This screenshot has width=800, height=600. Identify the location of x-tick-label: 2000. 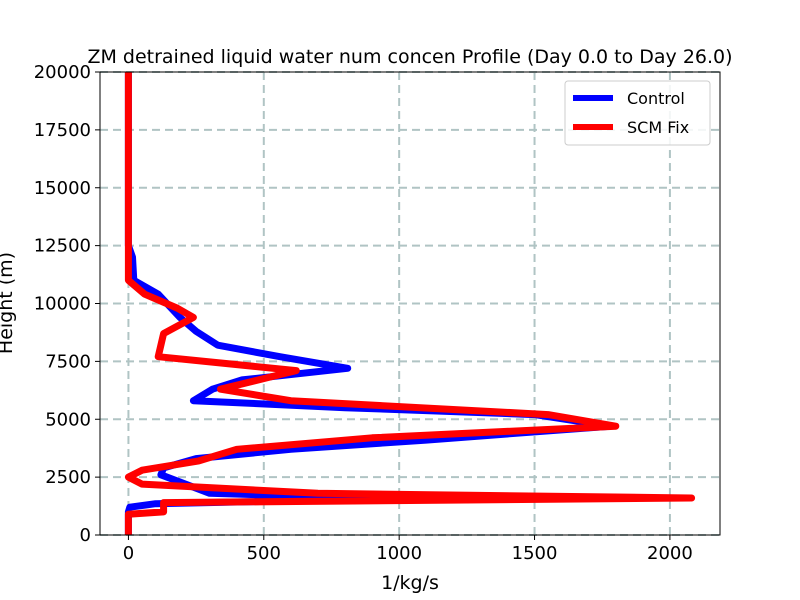
(670, 553).